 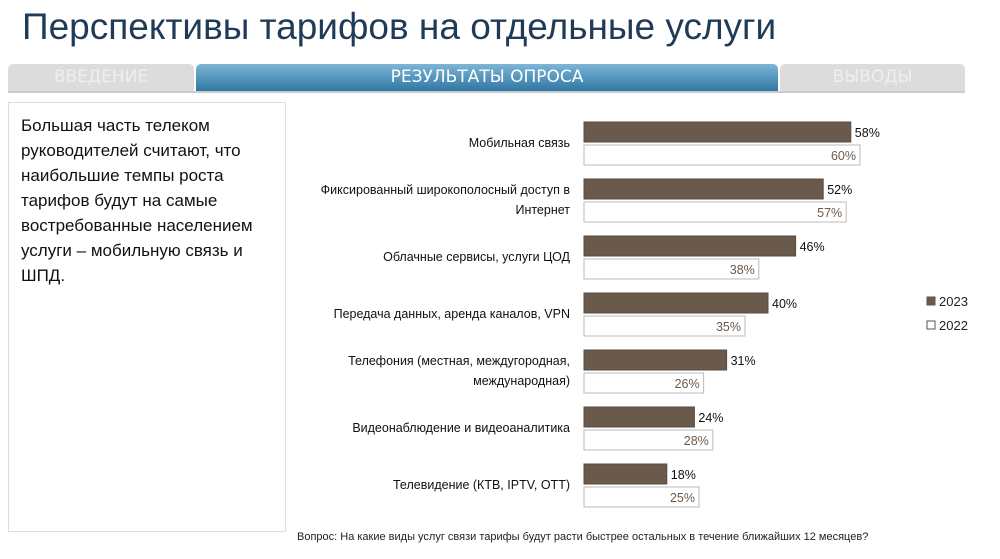 What do you see at coordinates (953, 301) in the screenshot?
I see `legend-label: 2023` at bounding box center [953, 301].